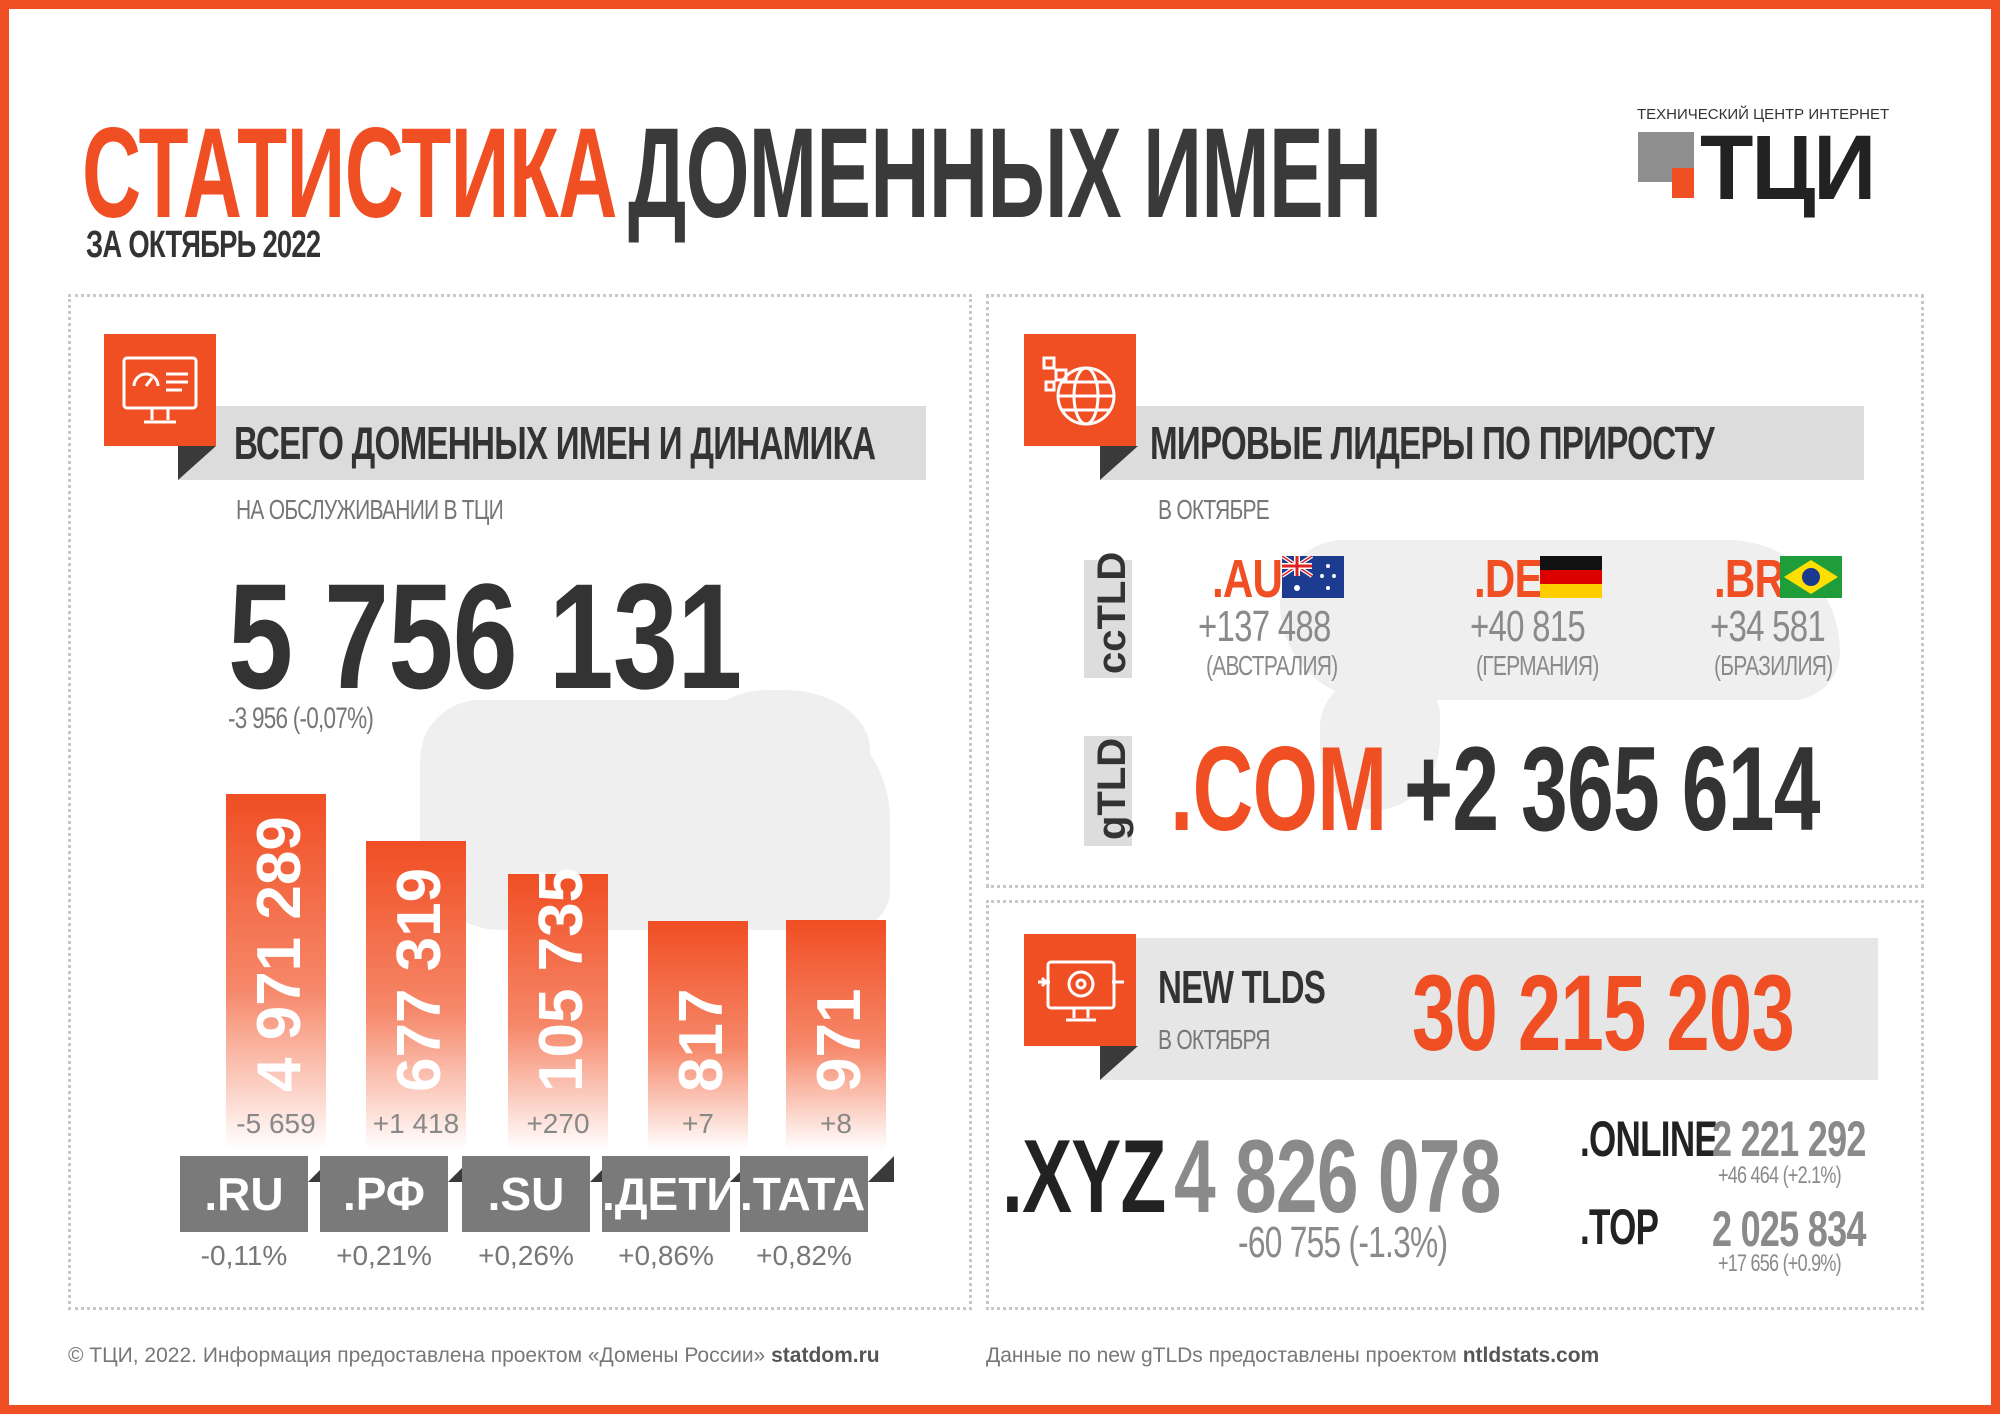 Image resolution: width=2000 pixels, height=1414 pixels. Describe the element at coordinates (1788, 168) in the screenshot. I see `logo-text: ТЦИ` at that location.